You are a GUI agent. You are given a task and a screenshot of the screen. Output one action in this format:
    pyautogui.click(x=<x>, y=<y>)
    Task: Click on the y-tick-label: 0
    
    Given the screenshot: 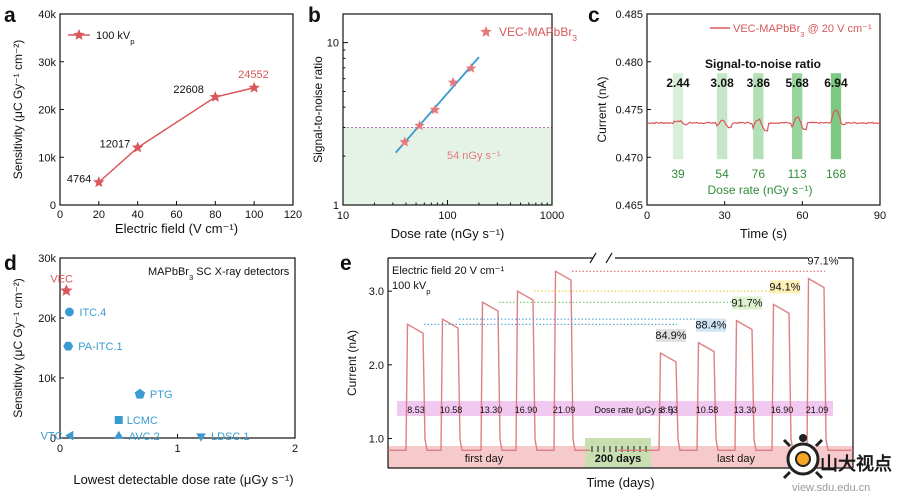 What is the action you would take?
    pyautogui.click(x=53, y=439)
    